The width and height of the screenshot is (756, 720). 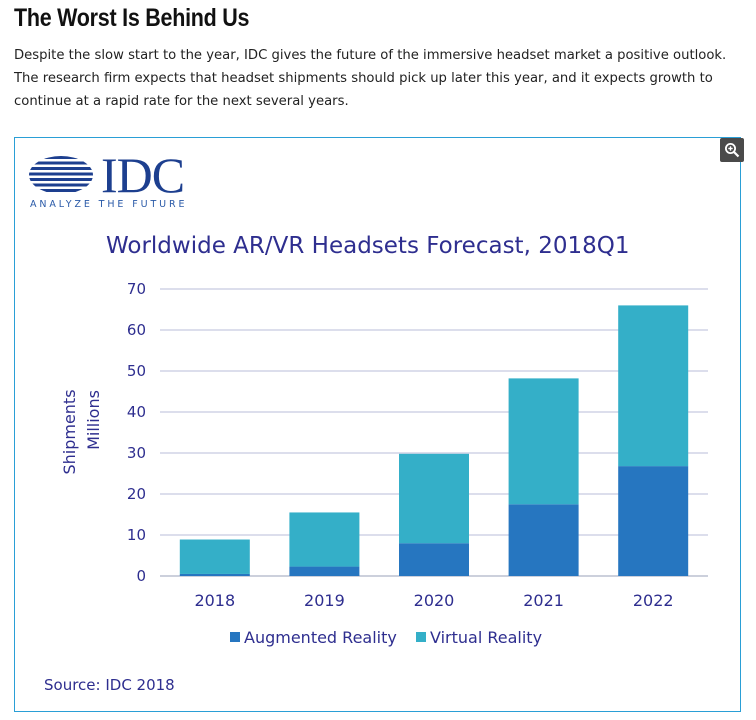 I want to click on idc-logo-tagline: ANALYZE THE FUTURE, so click(x=109, y=204).